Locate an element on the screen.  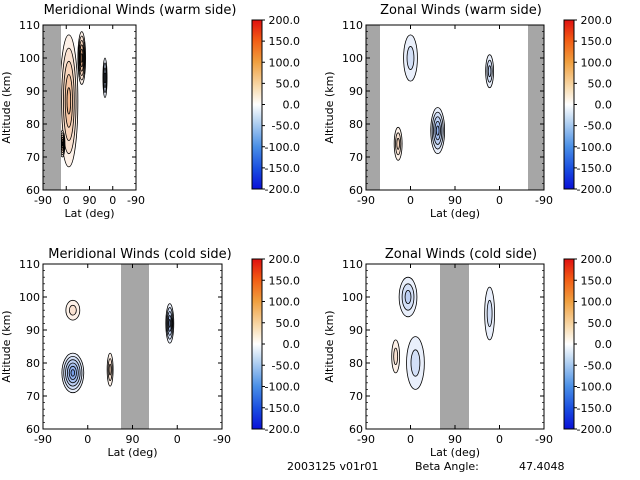
plot-area is located at coordinates (455, 107).